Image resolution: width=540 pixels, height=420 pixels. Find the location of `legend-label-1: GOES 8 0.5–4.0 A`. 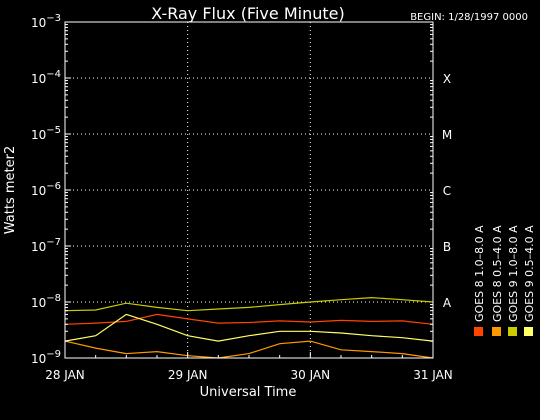

legend-label-1: GOES 8 0.5–4.0 A is located at coordinates (497, 273).